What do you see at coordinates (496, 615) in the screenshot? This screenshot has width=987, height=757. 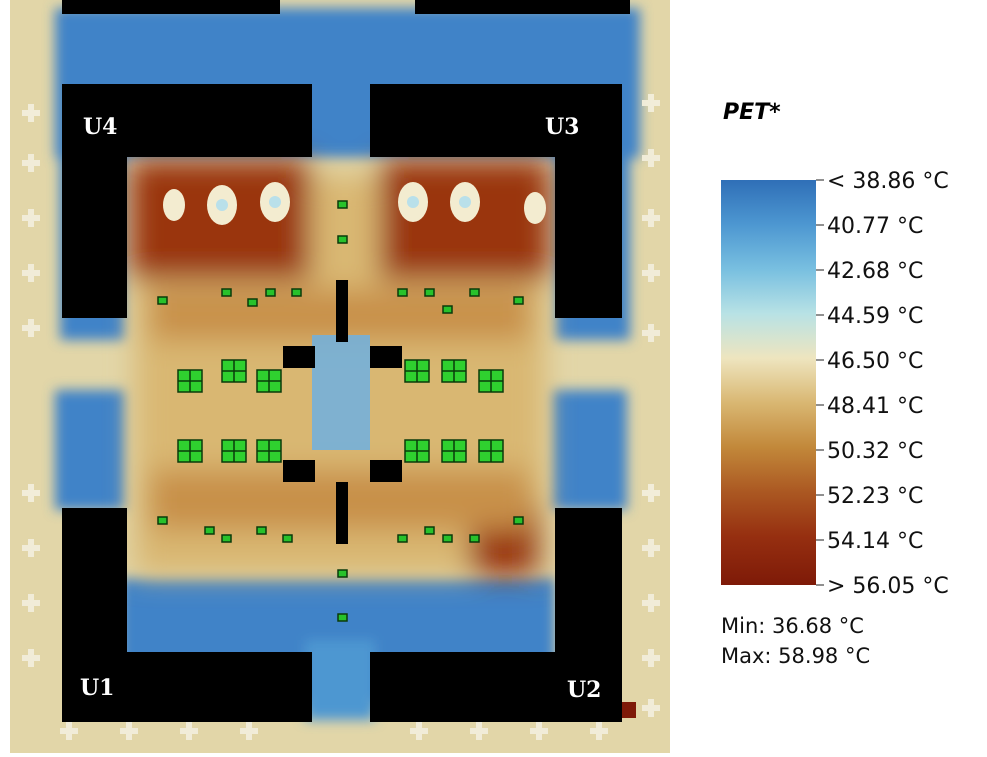 I see `building-u2` at bounding box center [496, 615].